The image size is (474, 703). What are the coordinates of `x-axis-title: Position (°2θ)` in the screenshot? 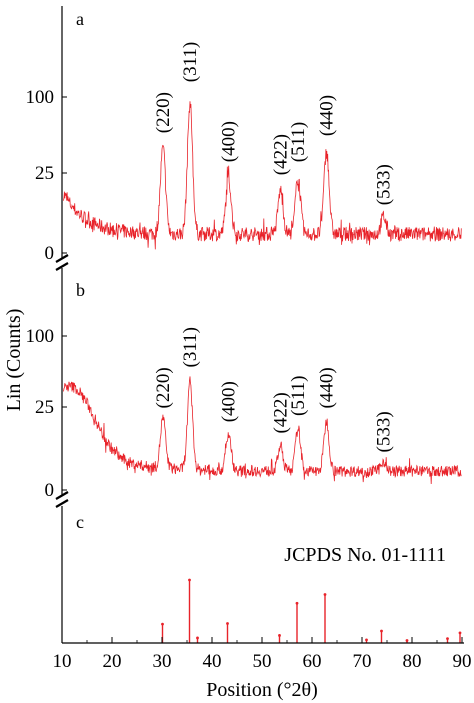 It's located at (261, 690).